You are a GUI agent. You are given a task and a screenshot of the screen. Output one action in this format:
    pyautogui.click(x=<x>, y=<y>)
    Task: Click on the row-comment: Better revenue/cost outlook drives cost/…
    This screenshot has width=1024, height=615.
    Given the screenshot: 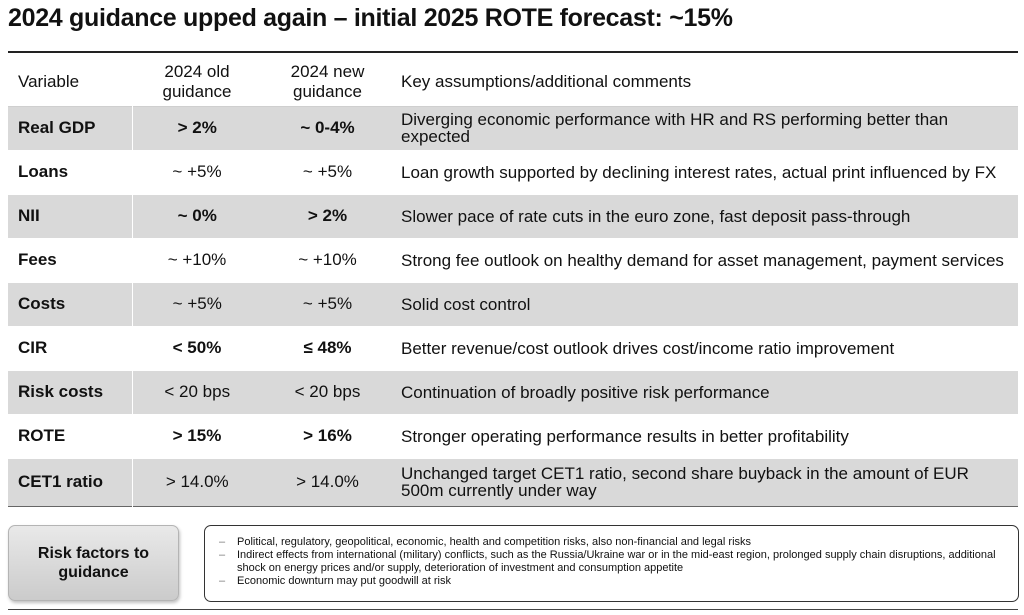 What is the action you would take?
    pyautogui.click(x=648, y=348)
    